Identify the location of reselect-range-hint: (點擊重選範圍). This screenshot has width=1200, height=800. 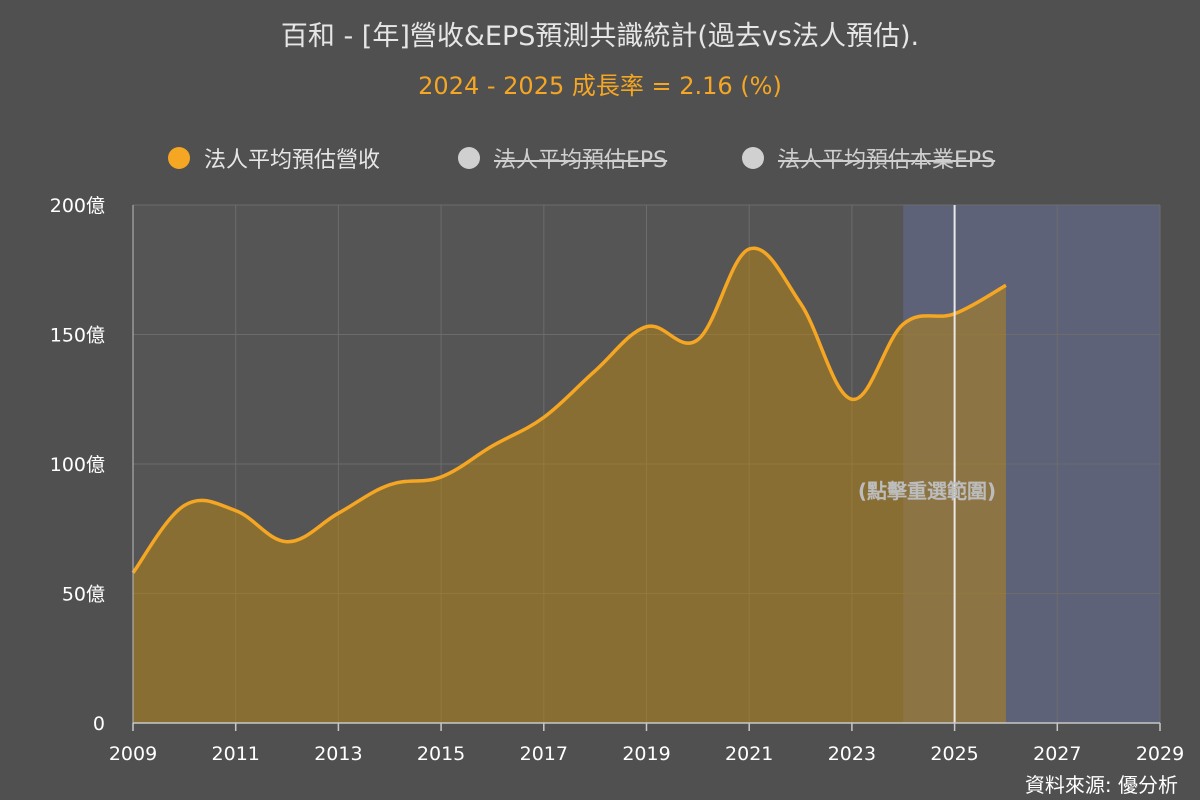
(927, 491).